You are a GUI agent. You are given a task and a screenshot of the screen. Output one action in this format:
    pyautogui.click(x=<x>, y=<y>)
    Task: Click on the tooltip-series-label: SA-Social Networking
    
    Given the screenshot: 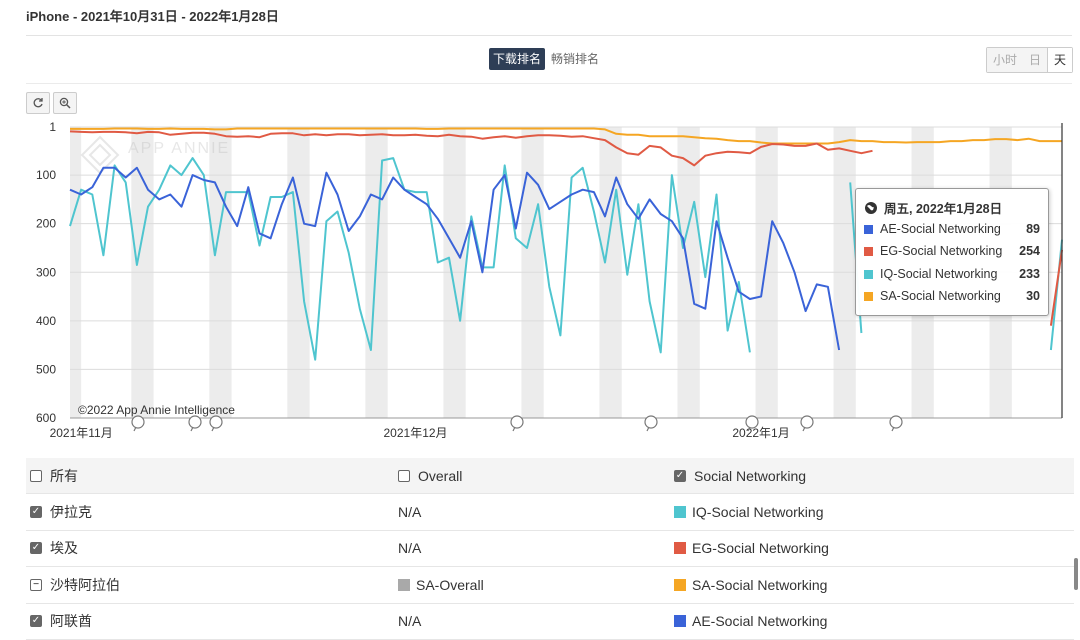 What is the action you would take?
    pyautogui.click(x=940, y=296)
    